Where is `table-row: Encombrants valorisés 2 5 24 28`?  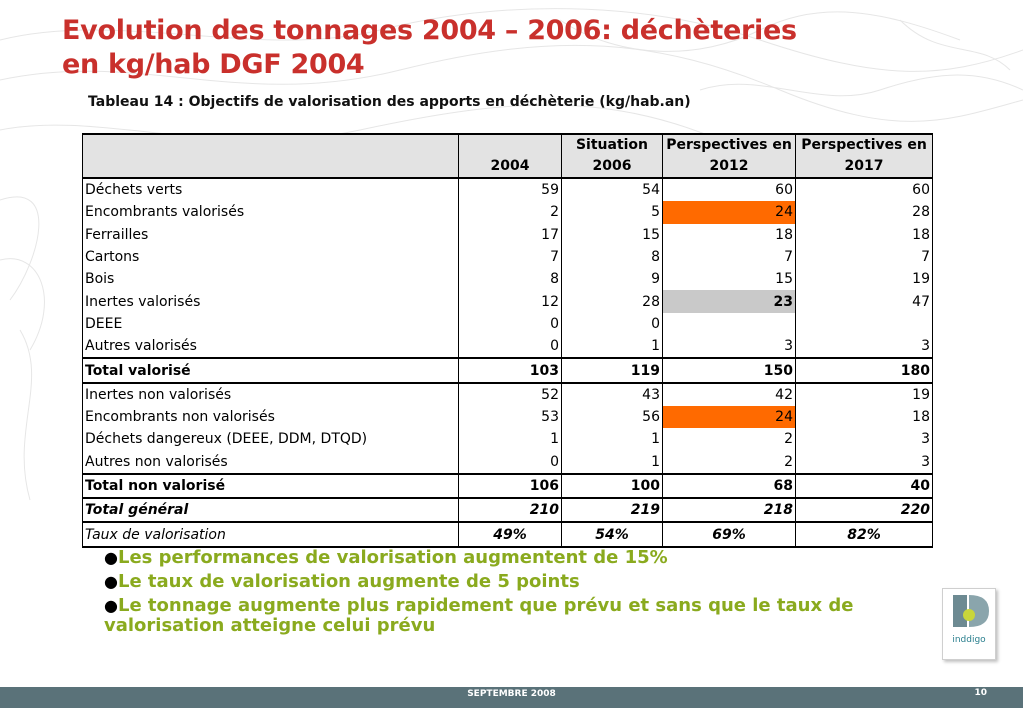
table-row: Encombrants valorisés 2 5 24 28 is located at coordinates (507, 212).